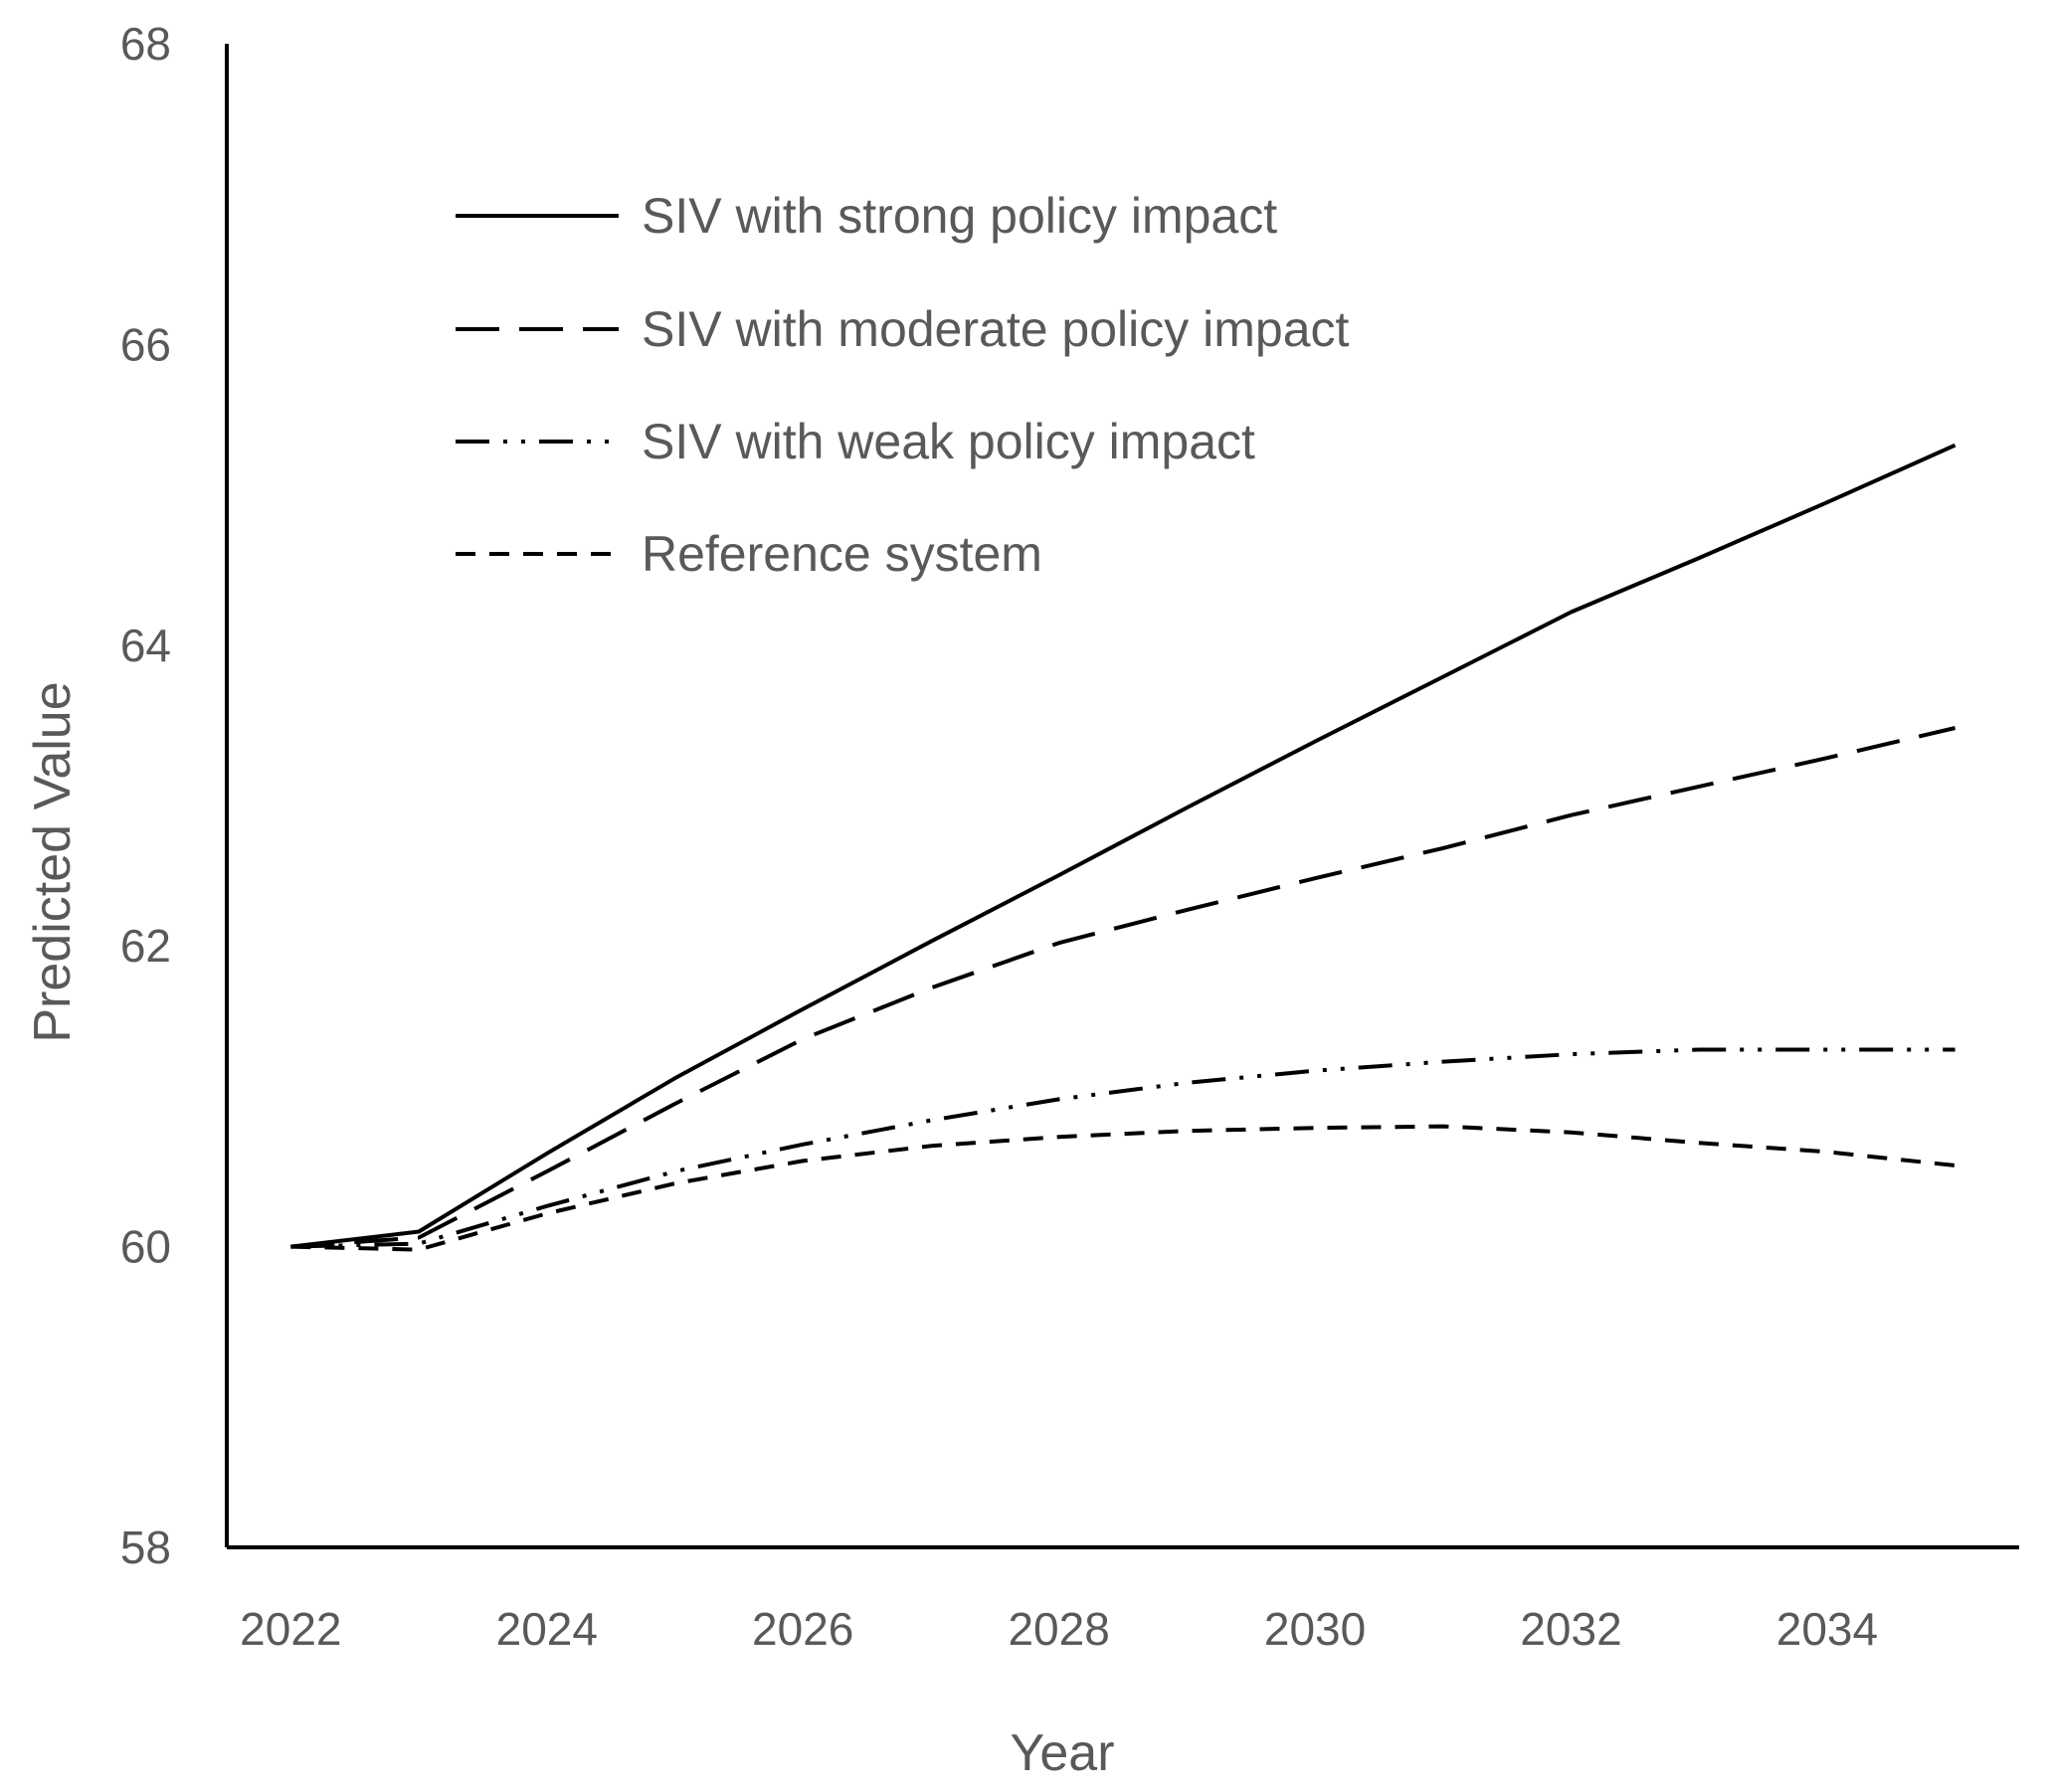 The height and width of the screenshot is (1792, 2046). Describe the element at coordinates (290, 1629) in the screenshot. I see `x-tick-label: 2022` at that location.